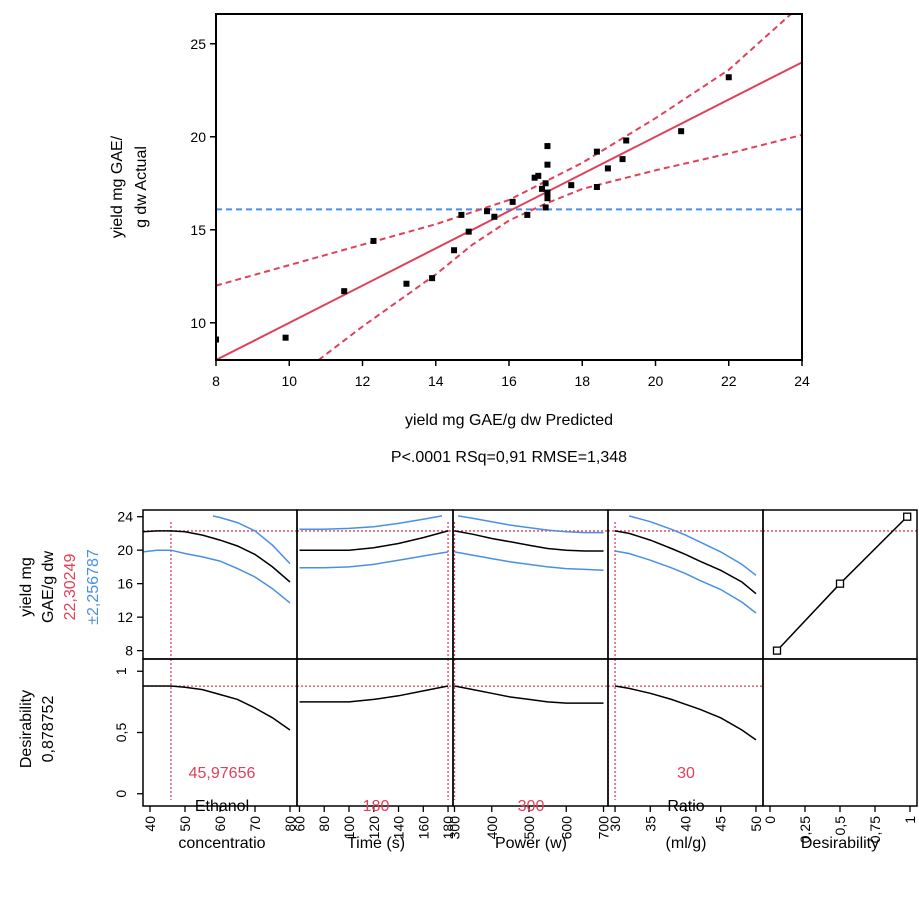  I want to click on x-tick-label: 12, so click(363, 381).